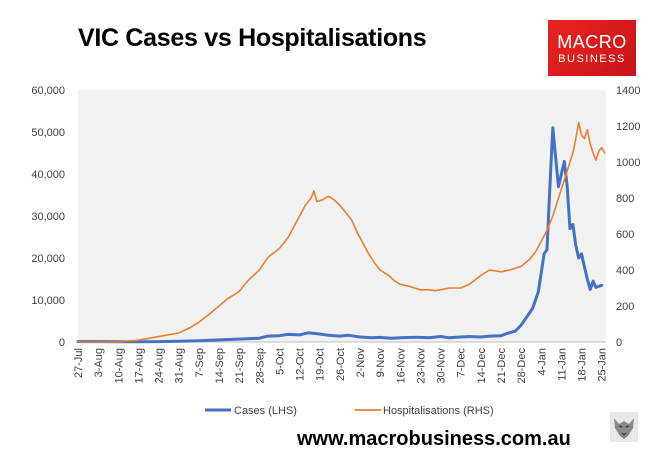 The height and width of the screenshot is (468, 660). Describe the element at coordinates (381, 363) in the screenshot. I see `x-tick-label: 9-Nov` at that location.